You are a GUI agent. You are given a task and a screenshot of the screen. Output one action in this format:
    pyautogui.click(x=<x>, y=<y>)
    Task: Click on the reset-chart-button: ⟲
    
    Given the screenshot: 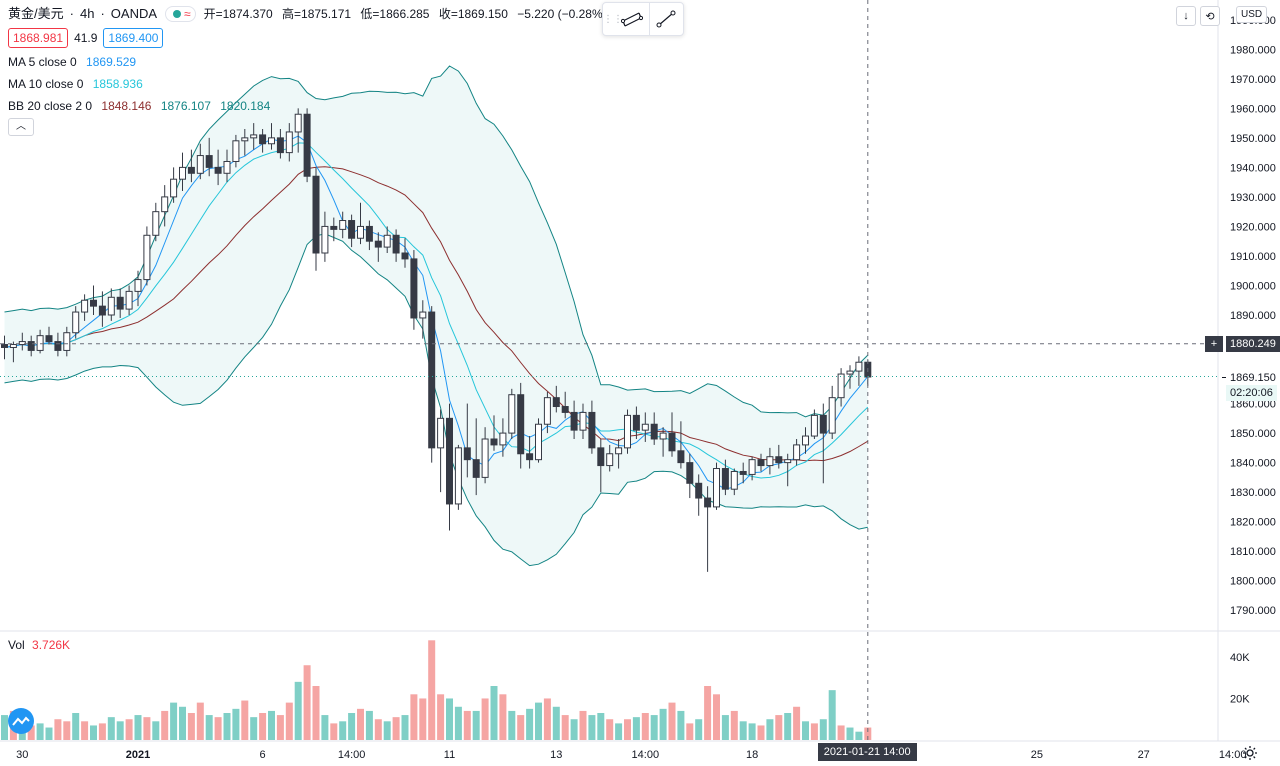 What is the action you would take?
    pyautogui.click(x=1210, y=16)
    